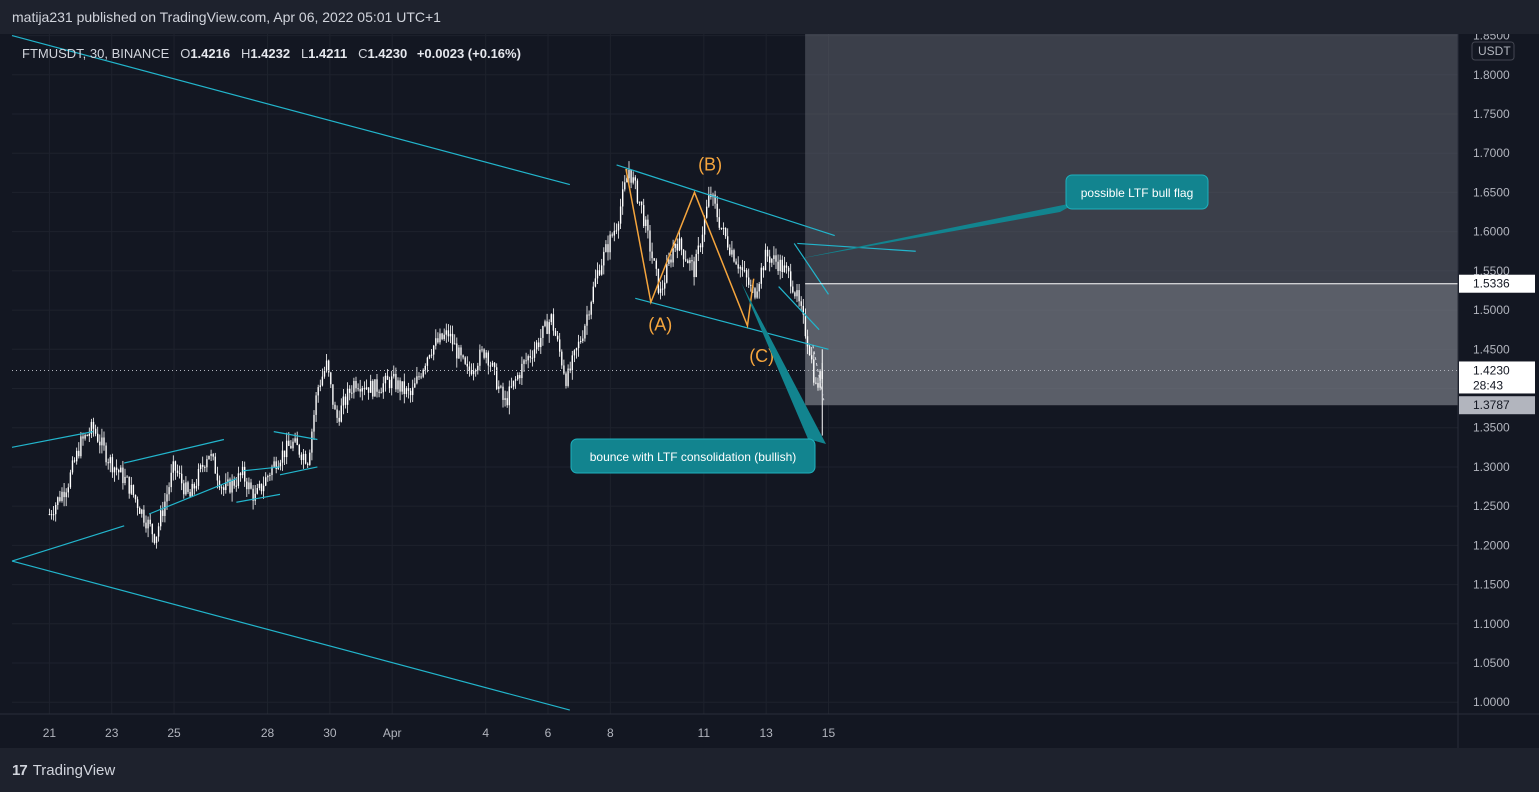 This screenshot has height=792, width=1539. What do you see at coordinates (1491, 370) in the screenshot?
I see `current-price-badge-text: 1.4230` at bounding box center [1491, 370].